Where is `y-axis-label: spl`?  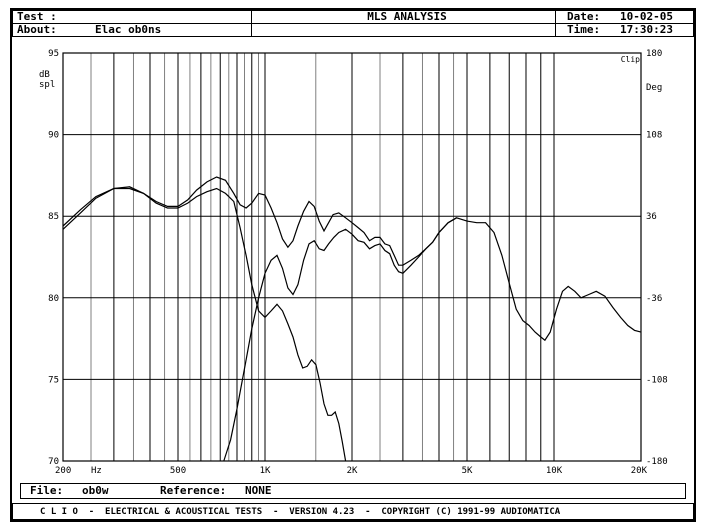
y-axis-label: spl is located at coordinates (47, 85).